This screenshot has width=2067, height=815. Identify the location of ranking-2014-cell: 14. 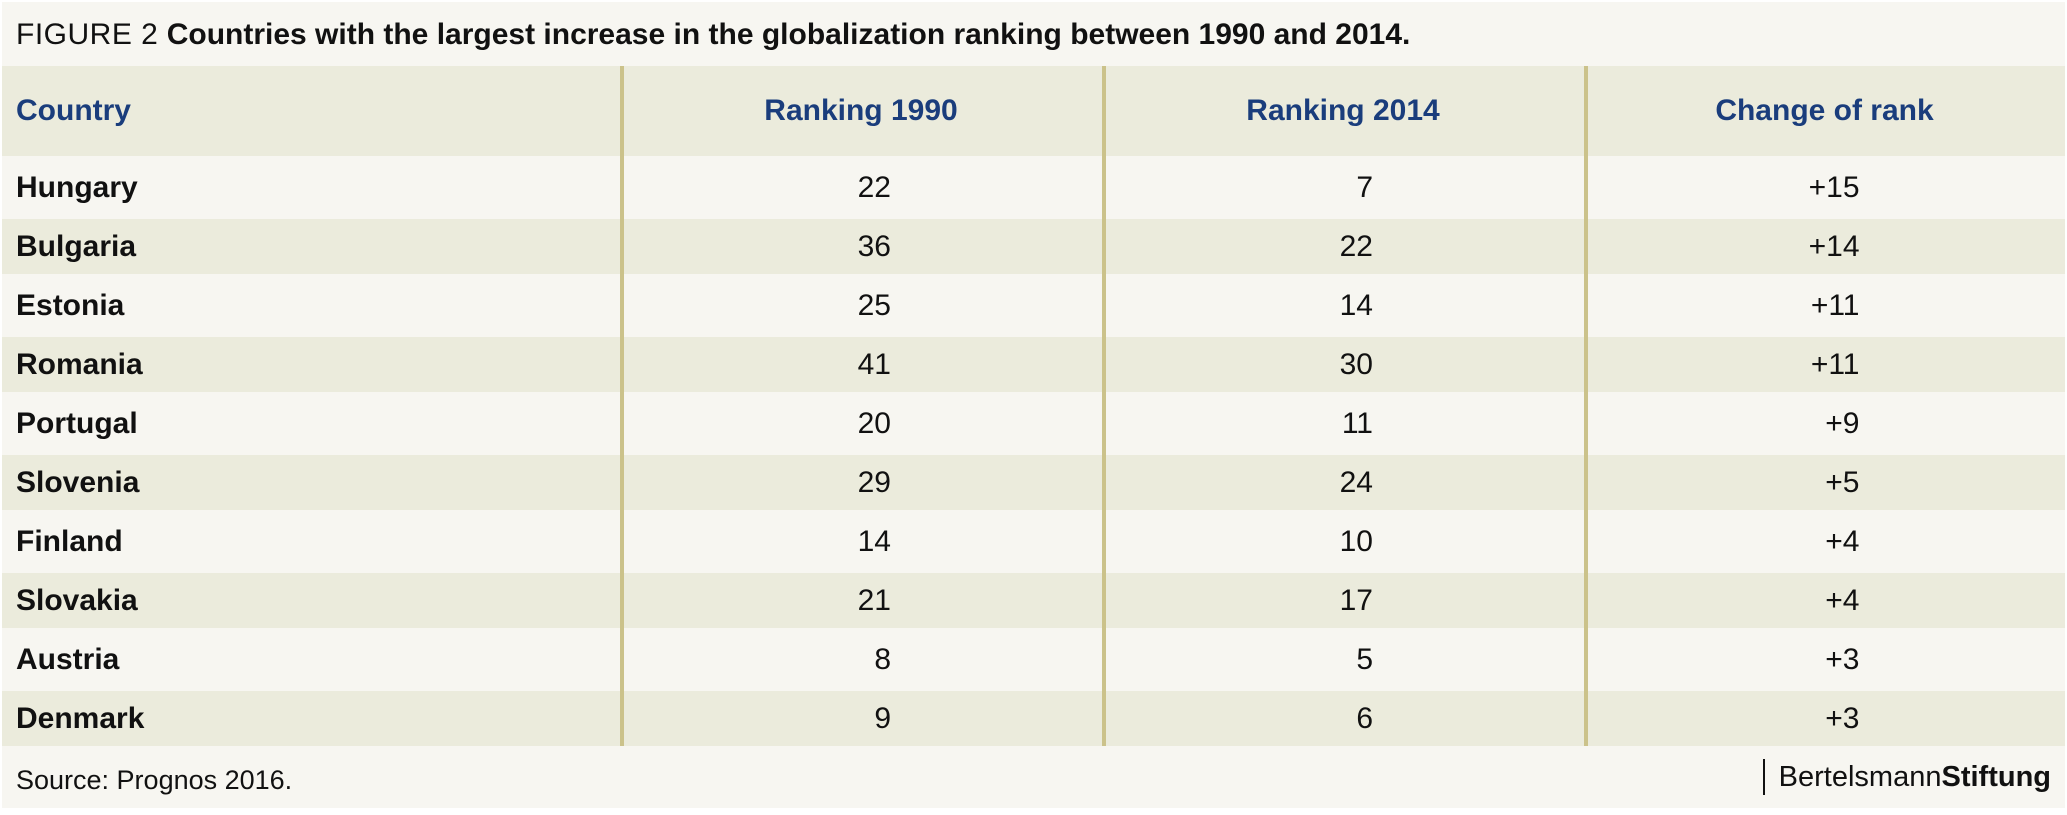
(1343, 305).